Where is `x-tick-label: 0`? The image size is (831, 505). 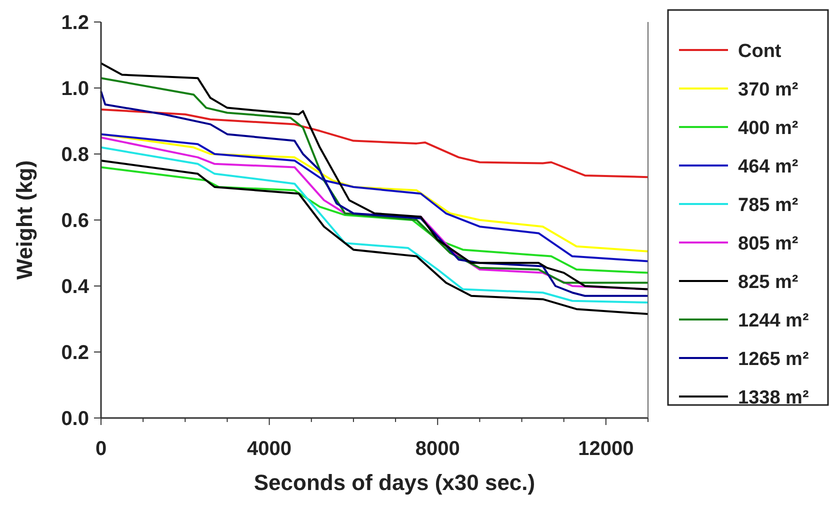
x-tick-label: 0 is located at coordinates (101, 449).